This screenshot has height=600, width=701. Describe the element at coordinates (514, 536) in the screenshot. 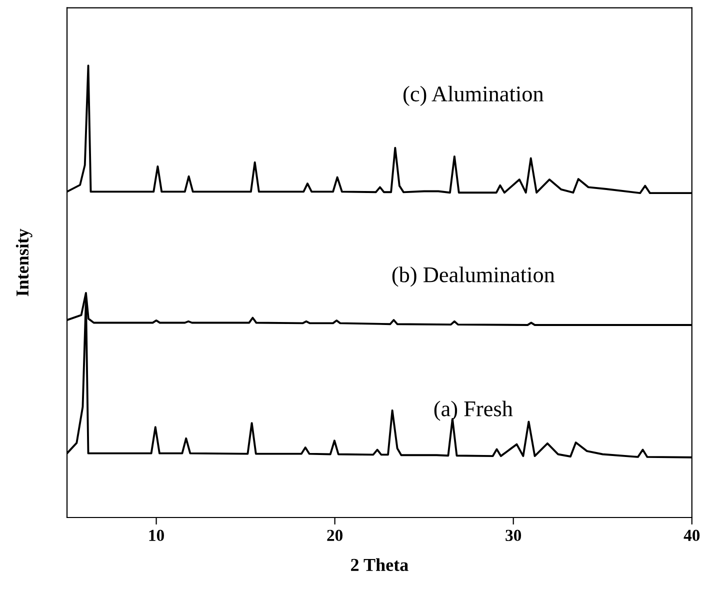

I see `x-tick-label: 30` at that location.